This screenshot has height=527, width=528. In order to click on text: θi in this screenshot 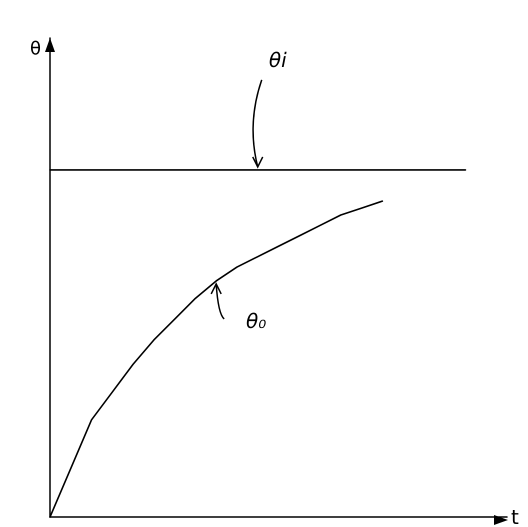, I will do `click(278, 60)`.